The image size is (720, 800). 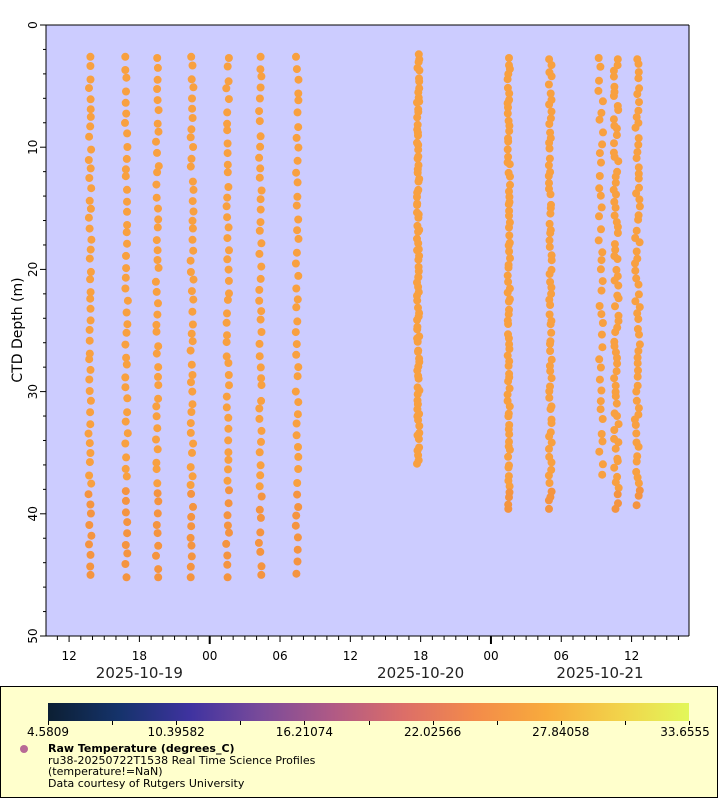 I want to click on colorbar-tick-mark, so click(x=561, y=723).